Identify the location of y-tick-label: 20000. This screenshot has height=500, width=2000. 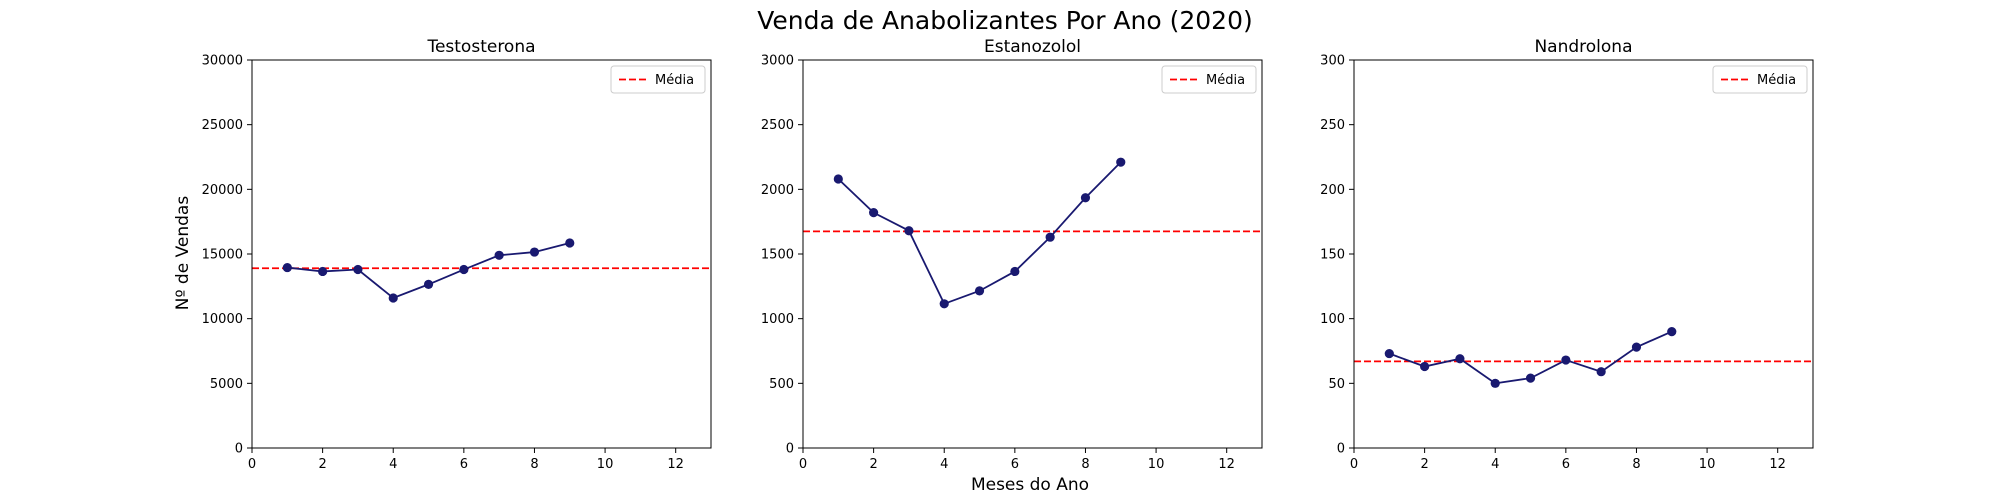
(222, 190).